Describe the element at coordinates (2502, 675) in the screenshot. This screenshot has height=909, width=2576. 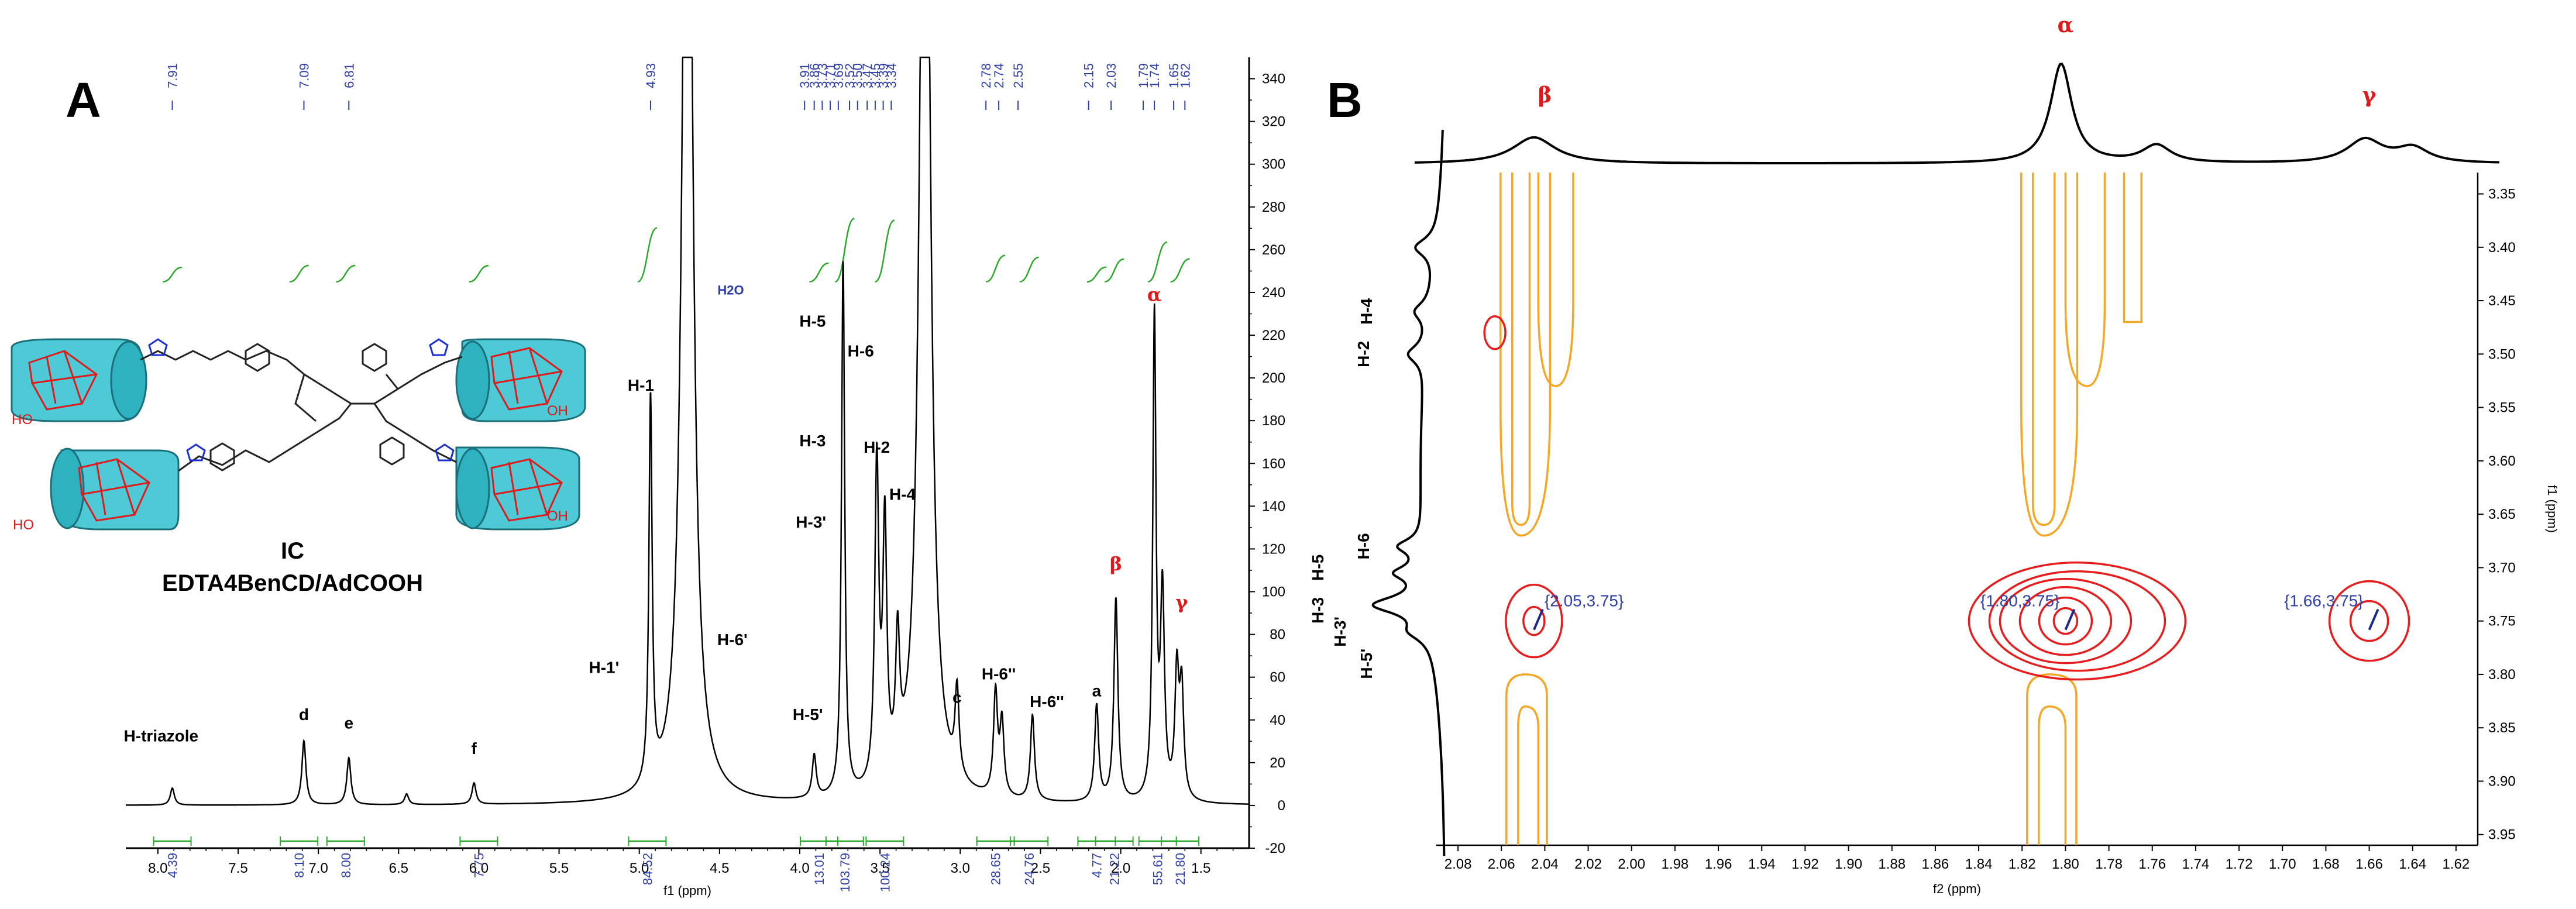
I see `y-tick-label: 3.80` at that location.